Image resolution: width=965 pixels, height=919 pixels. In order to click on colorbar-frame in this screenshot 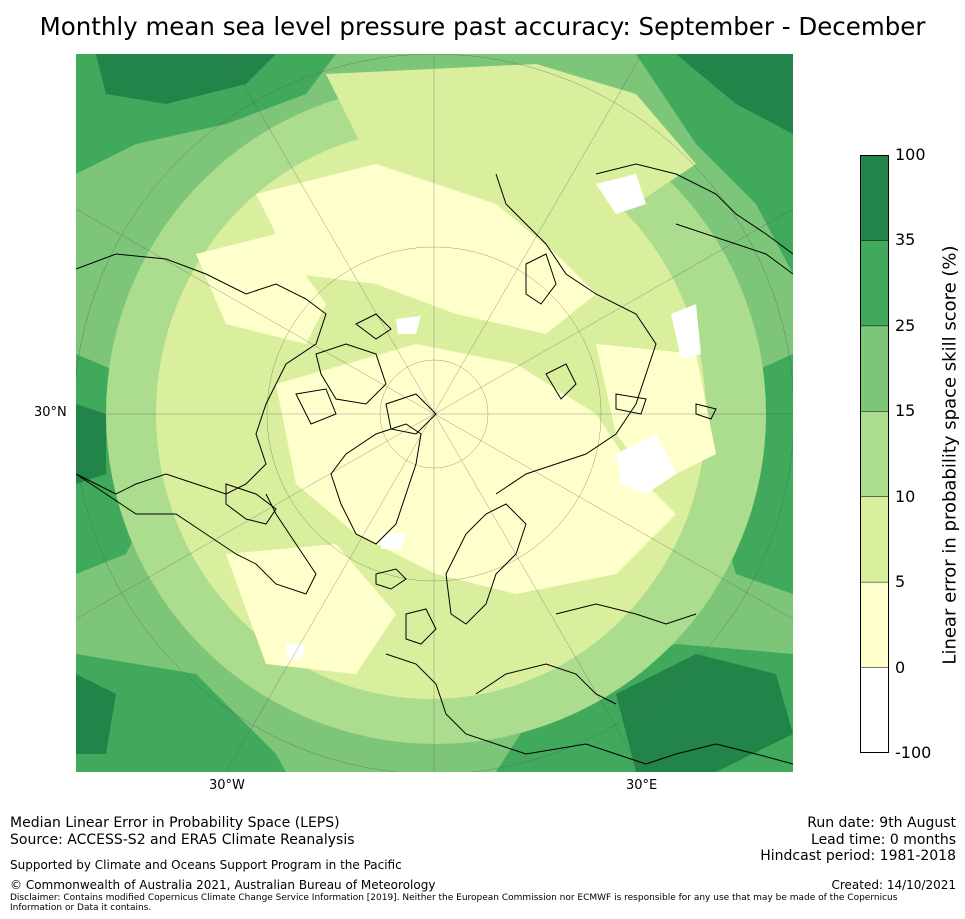, I will do `click(874, 454)`.